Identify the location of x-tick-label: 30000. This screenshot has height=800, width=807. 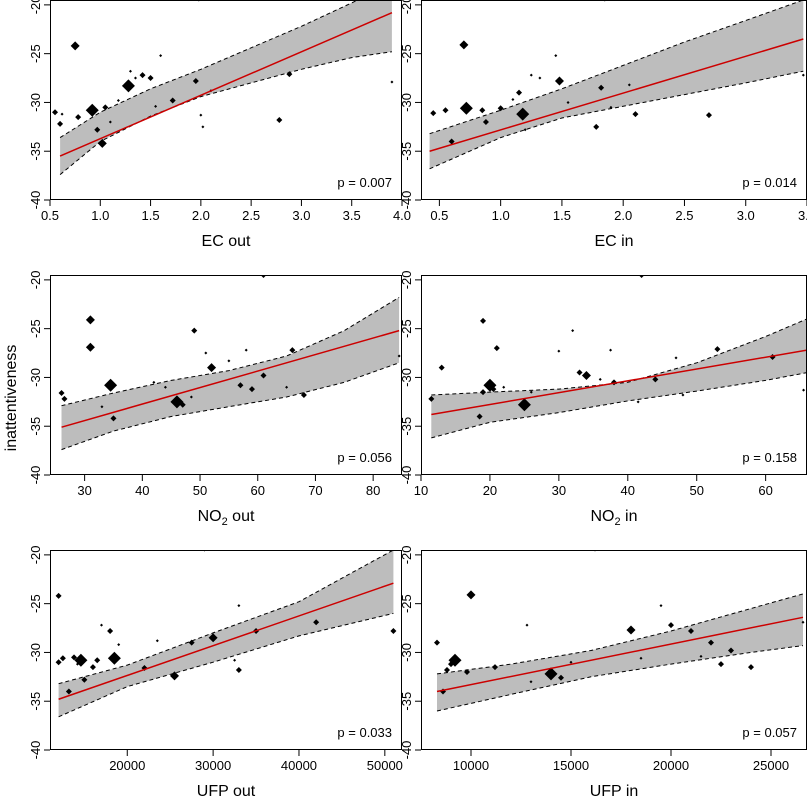
(213, 765).